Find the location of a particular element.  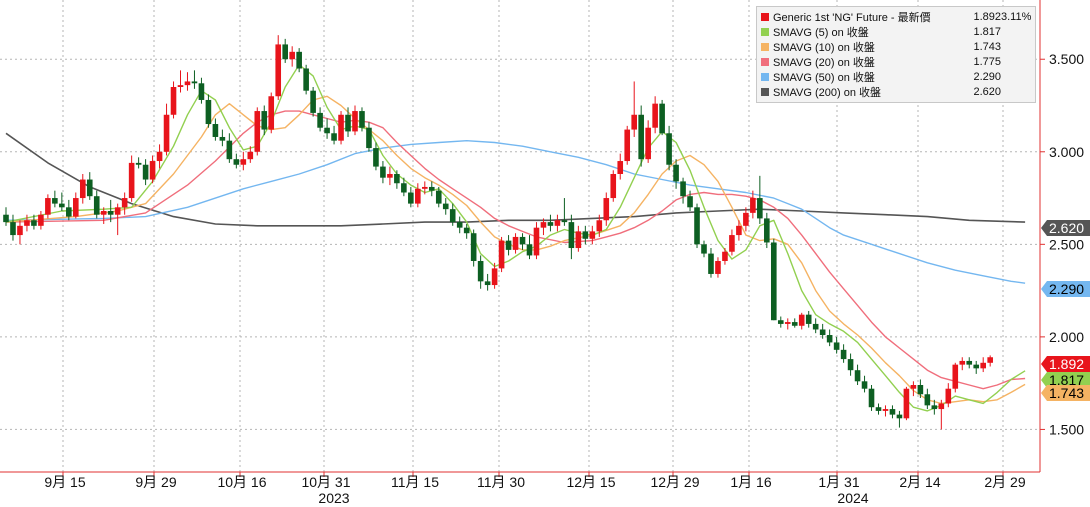

legend-name: SMAVG (50) on 收盤 is located at coordinates (824, 77).